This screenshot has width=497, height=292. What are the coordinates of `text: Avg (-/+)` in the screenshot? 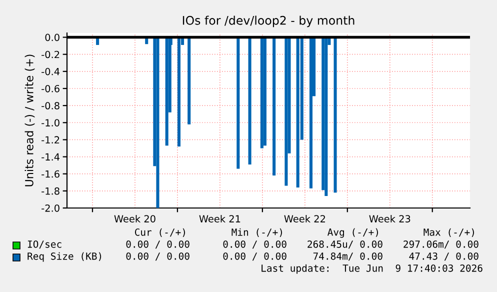 It's located at (353, 233).